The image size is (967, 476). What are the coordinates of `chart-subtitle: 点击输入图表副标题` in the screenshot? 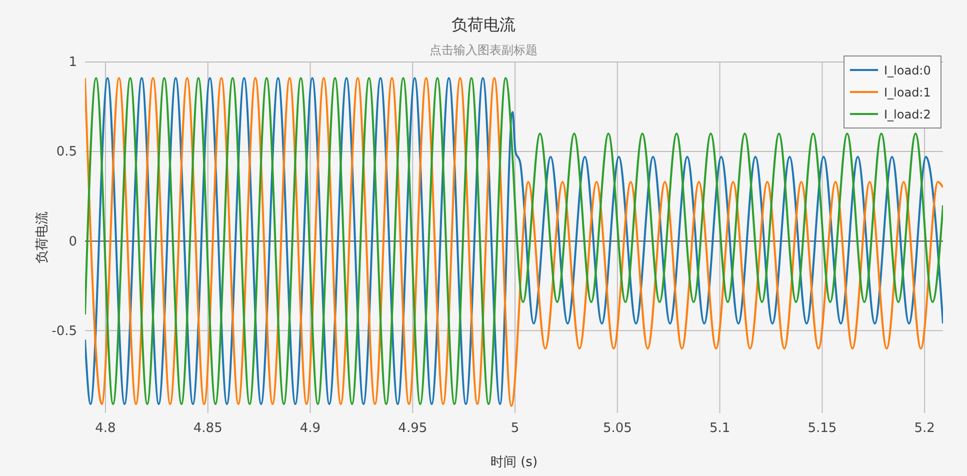 It's located at (484, 50).